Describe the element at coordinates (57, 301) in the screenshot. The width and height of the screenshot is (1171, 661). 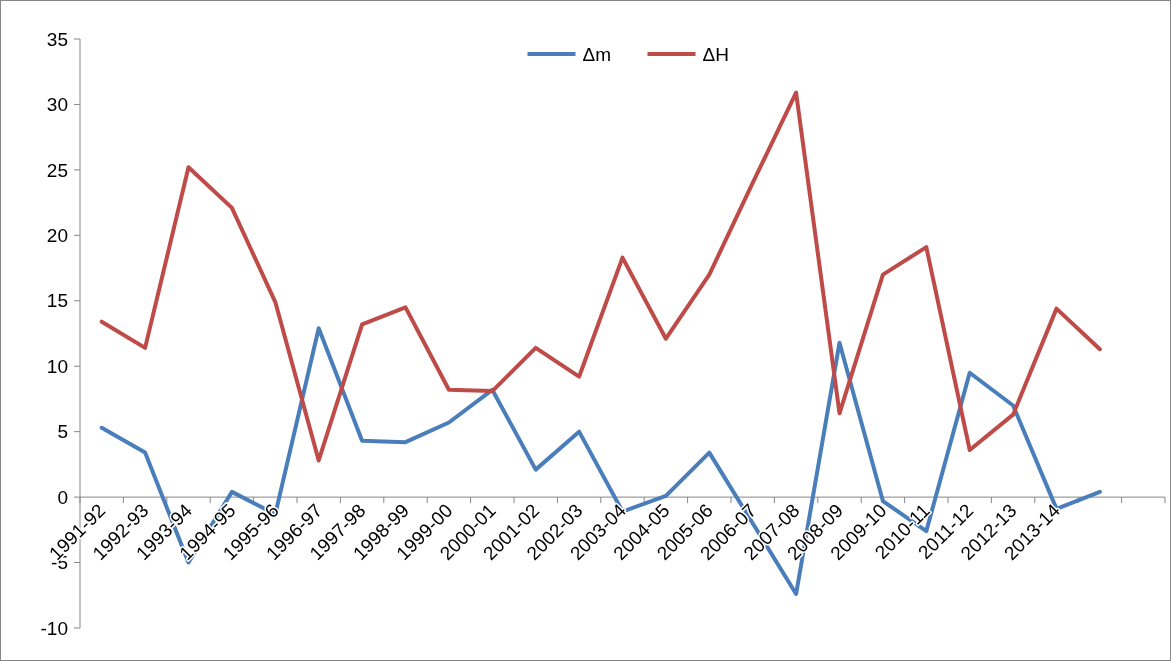
I see `y-tick-label: 15` at that location.